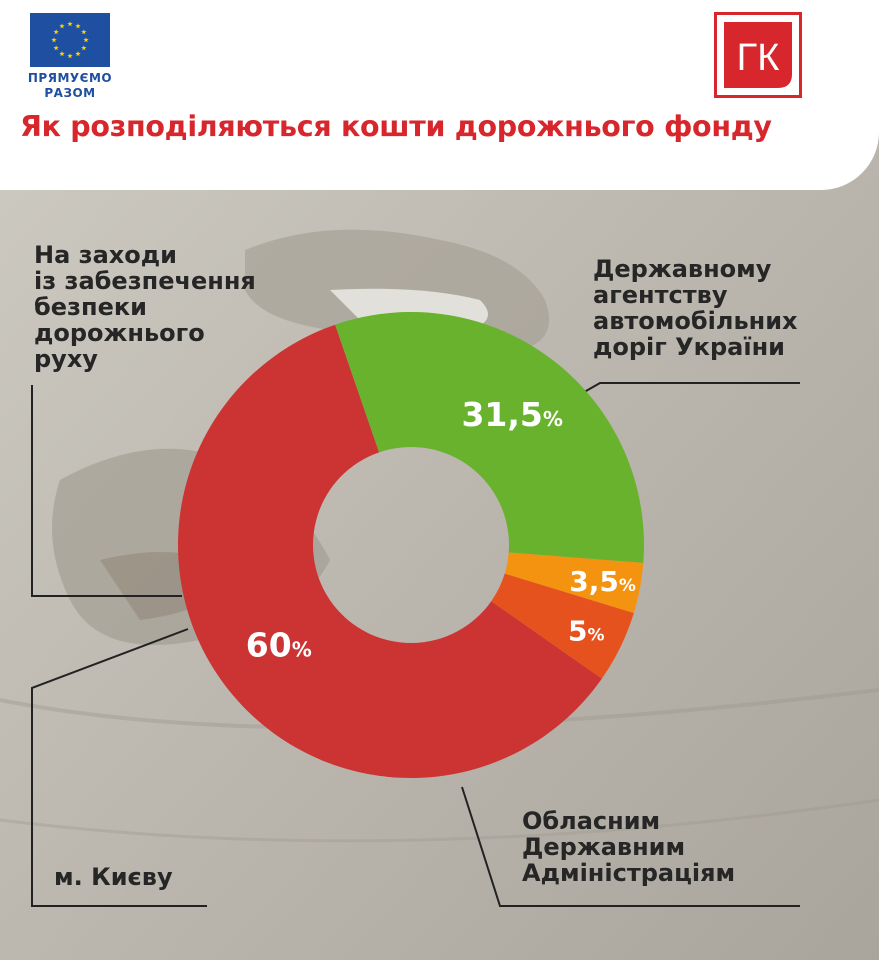 This screenshot has width=879, height=960. What do you see at coordinates (586, 631) in the screenshot?
I see `slice-value-label: 5%` at bounding box center [586, 631].